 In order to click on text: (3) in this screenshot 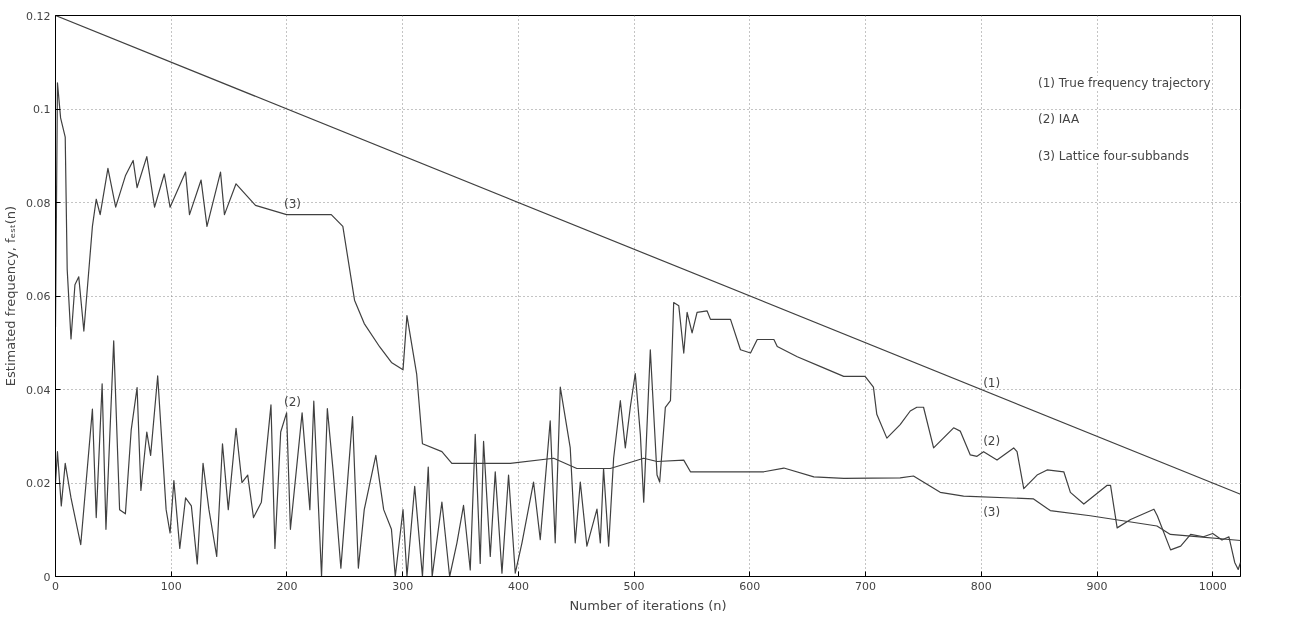, I will do `click(992, 512)`.